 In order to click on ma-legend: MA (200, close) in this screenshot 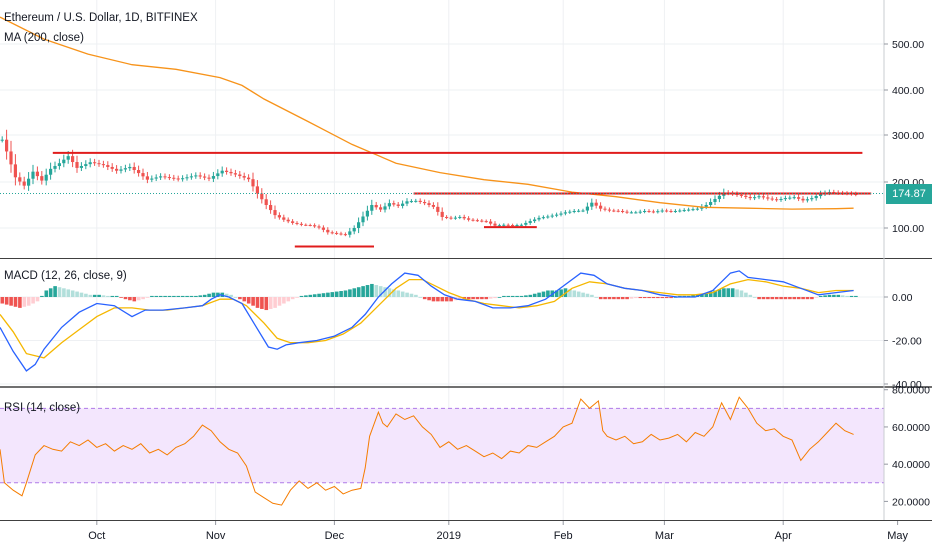, I will do `click(44, 38)`.